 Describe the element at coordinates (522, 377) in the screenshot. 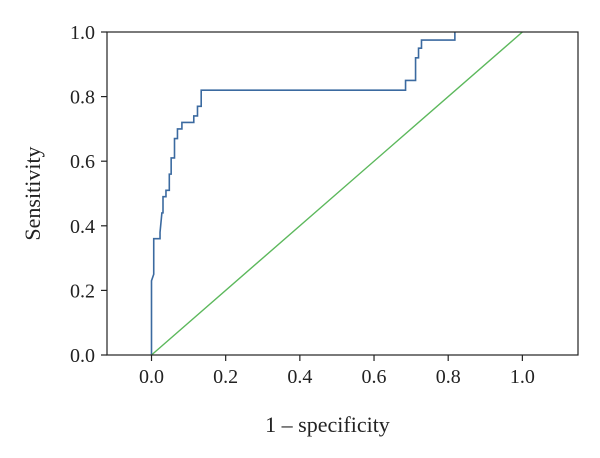

I see `x-tick-label: 1.0` at that location.